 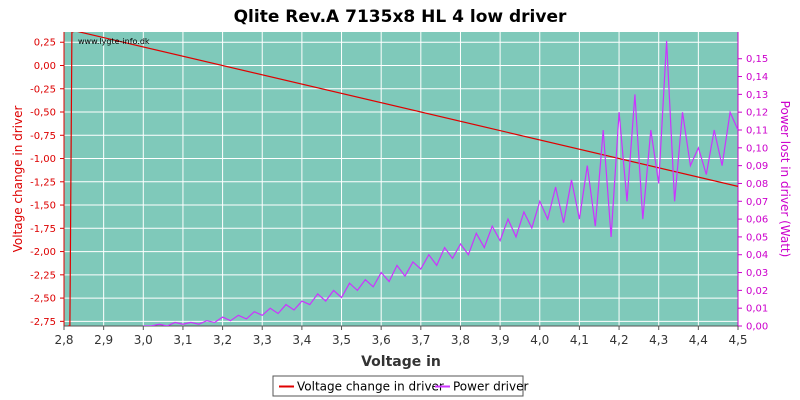 What do you see at coordinates (43, 136) in the screenshot?
I see `y-left-tick-label: -0,75` at bounding box center [43, 136].